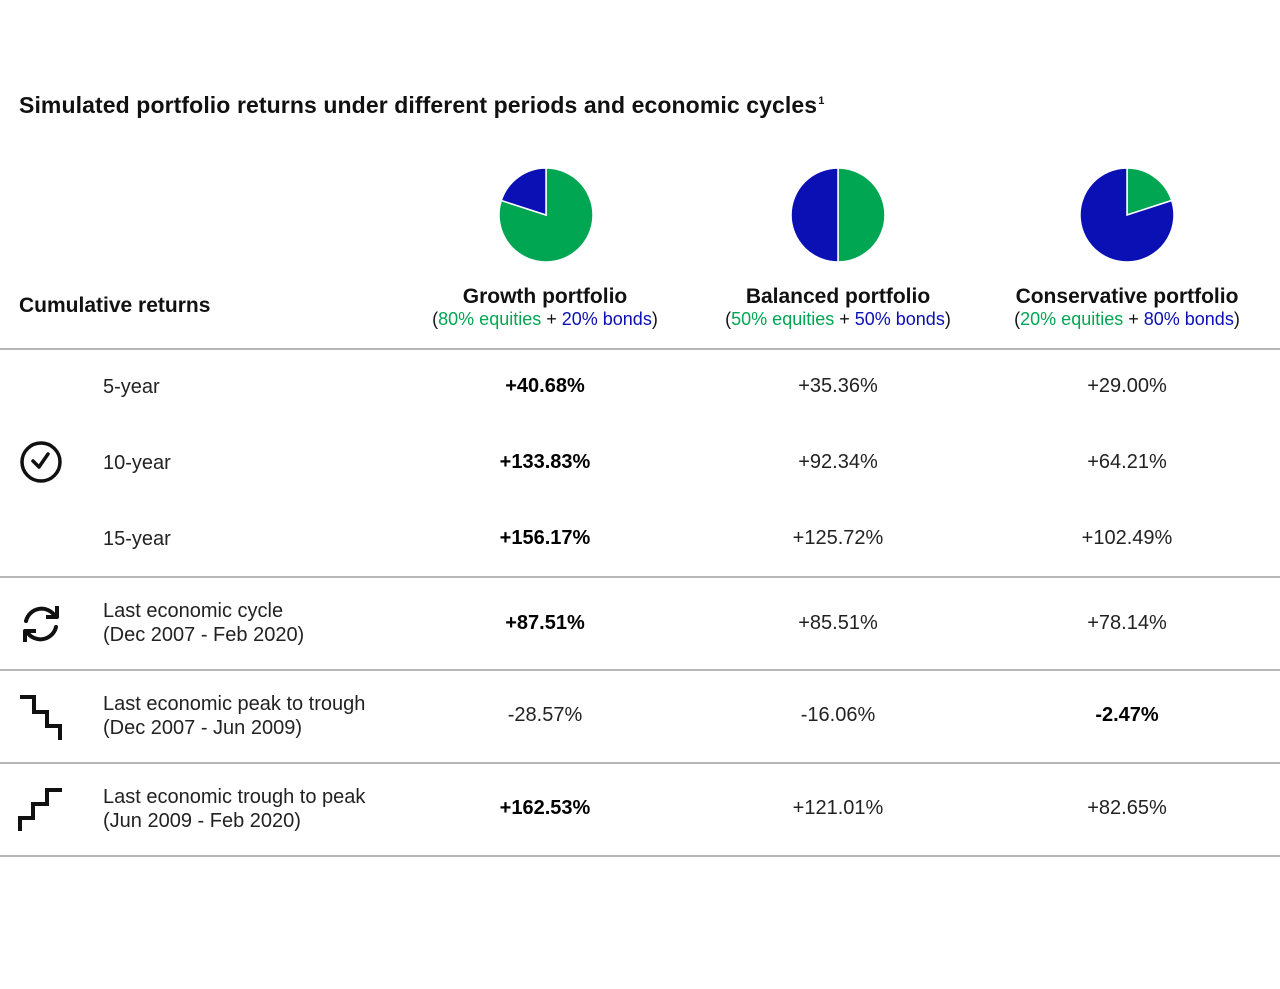 The image size is (1280, 989). I want to click on table-cell: +35.36%, so click(838, 386).